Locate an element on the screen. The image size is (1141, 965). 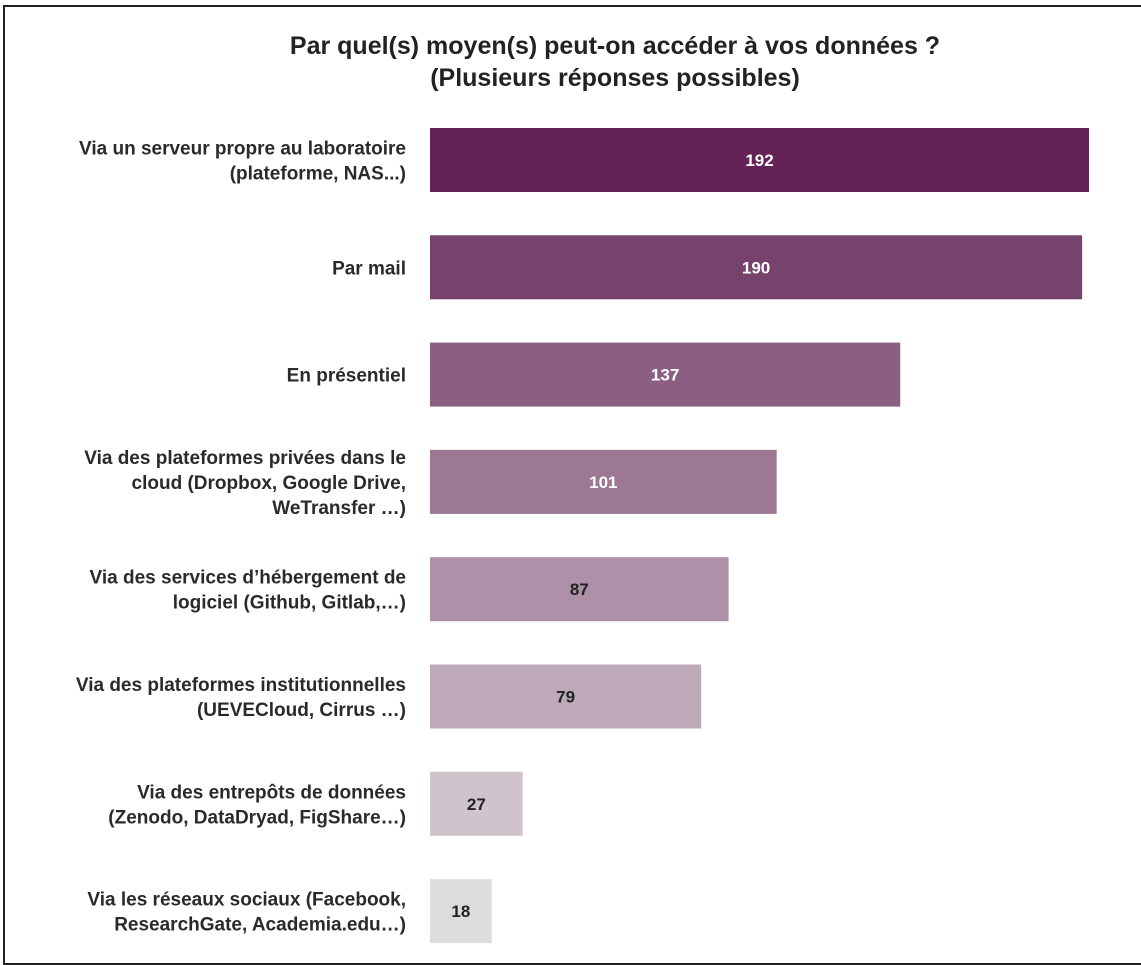
category-label-line: cloud (Dropbox, Google Drive, is located at coordinates (269, 483).